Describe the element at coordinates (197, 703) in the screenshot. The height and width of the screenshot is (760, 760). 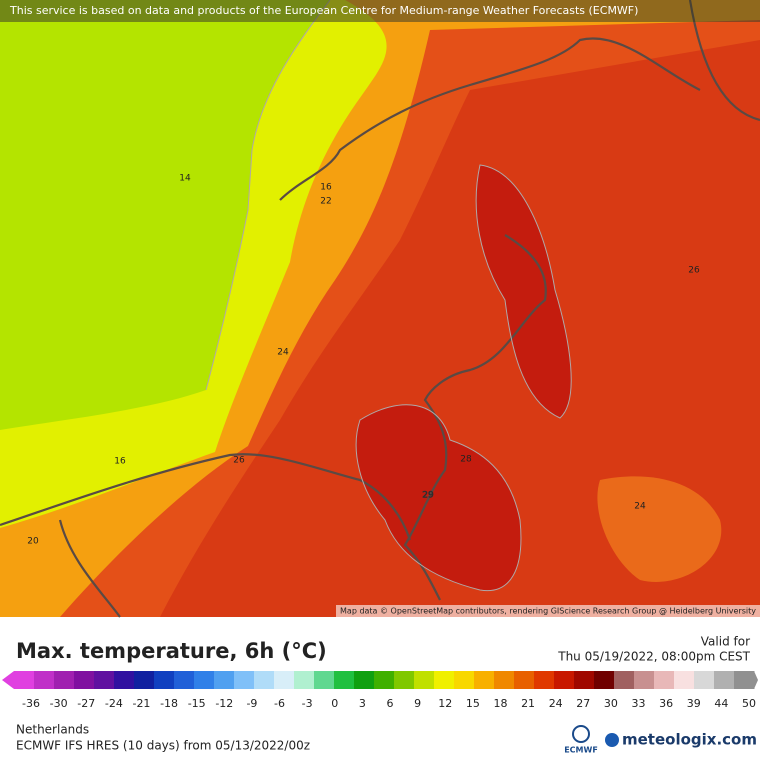
I see `colorbar-tick-label: -15` at that location.